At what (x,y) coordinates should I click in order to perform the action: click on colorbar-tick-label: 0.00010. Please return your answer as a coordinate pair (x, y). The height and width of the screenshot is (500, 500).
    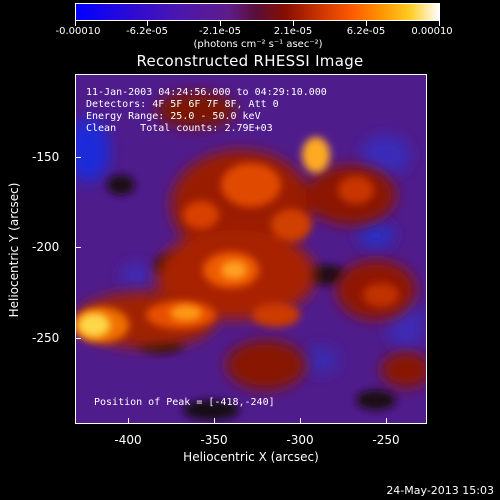
    Looking at the image, I should click on (432, 31).